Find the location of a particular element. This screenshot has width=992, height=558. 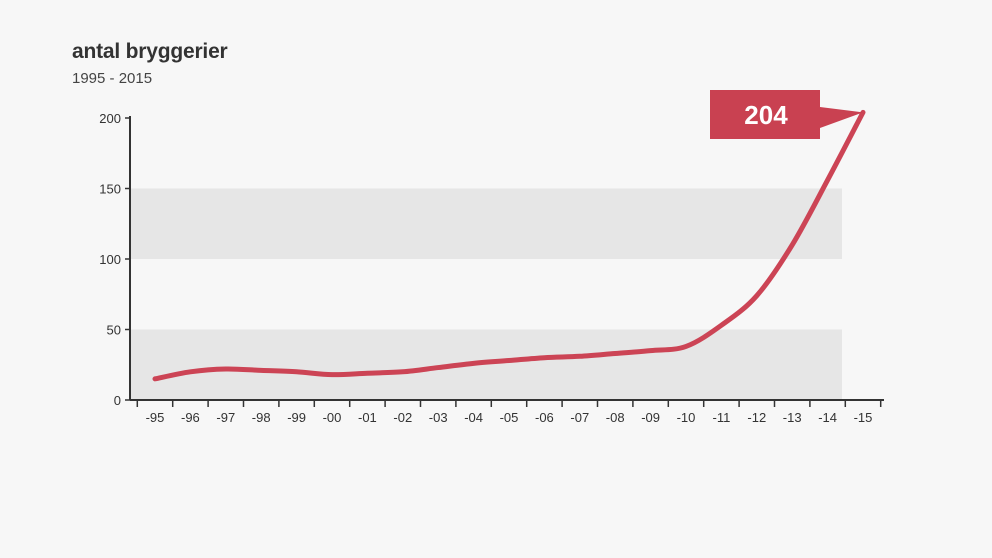

callout-label: 204 is located at coordinates (766, 115).